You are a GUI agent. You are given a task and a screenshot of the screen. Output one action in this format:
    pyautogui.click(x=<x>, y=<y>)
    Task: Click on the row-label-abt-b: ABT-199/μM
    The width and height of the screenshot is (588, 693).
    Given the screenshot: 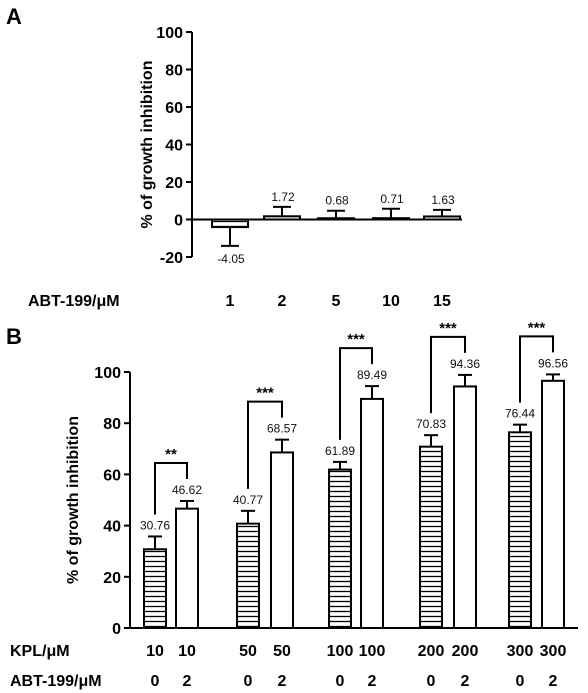 What is the action you would take?
    pyautogui.click(x=56, y=681)
    